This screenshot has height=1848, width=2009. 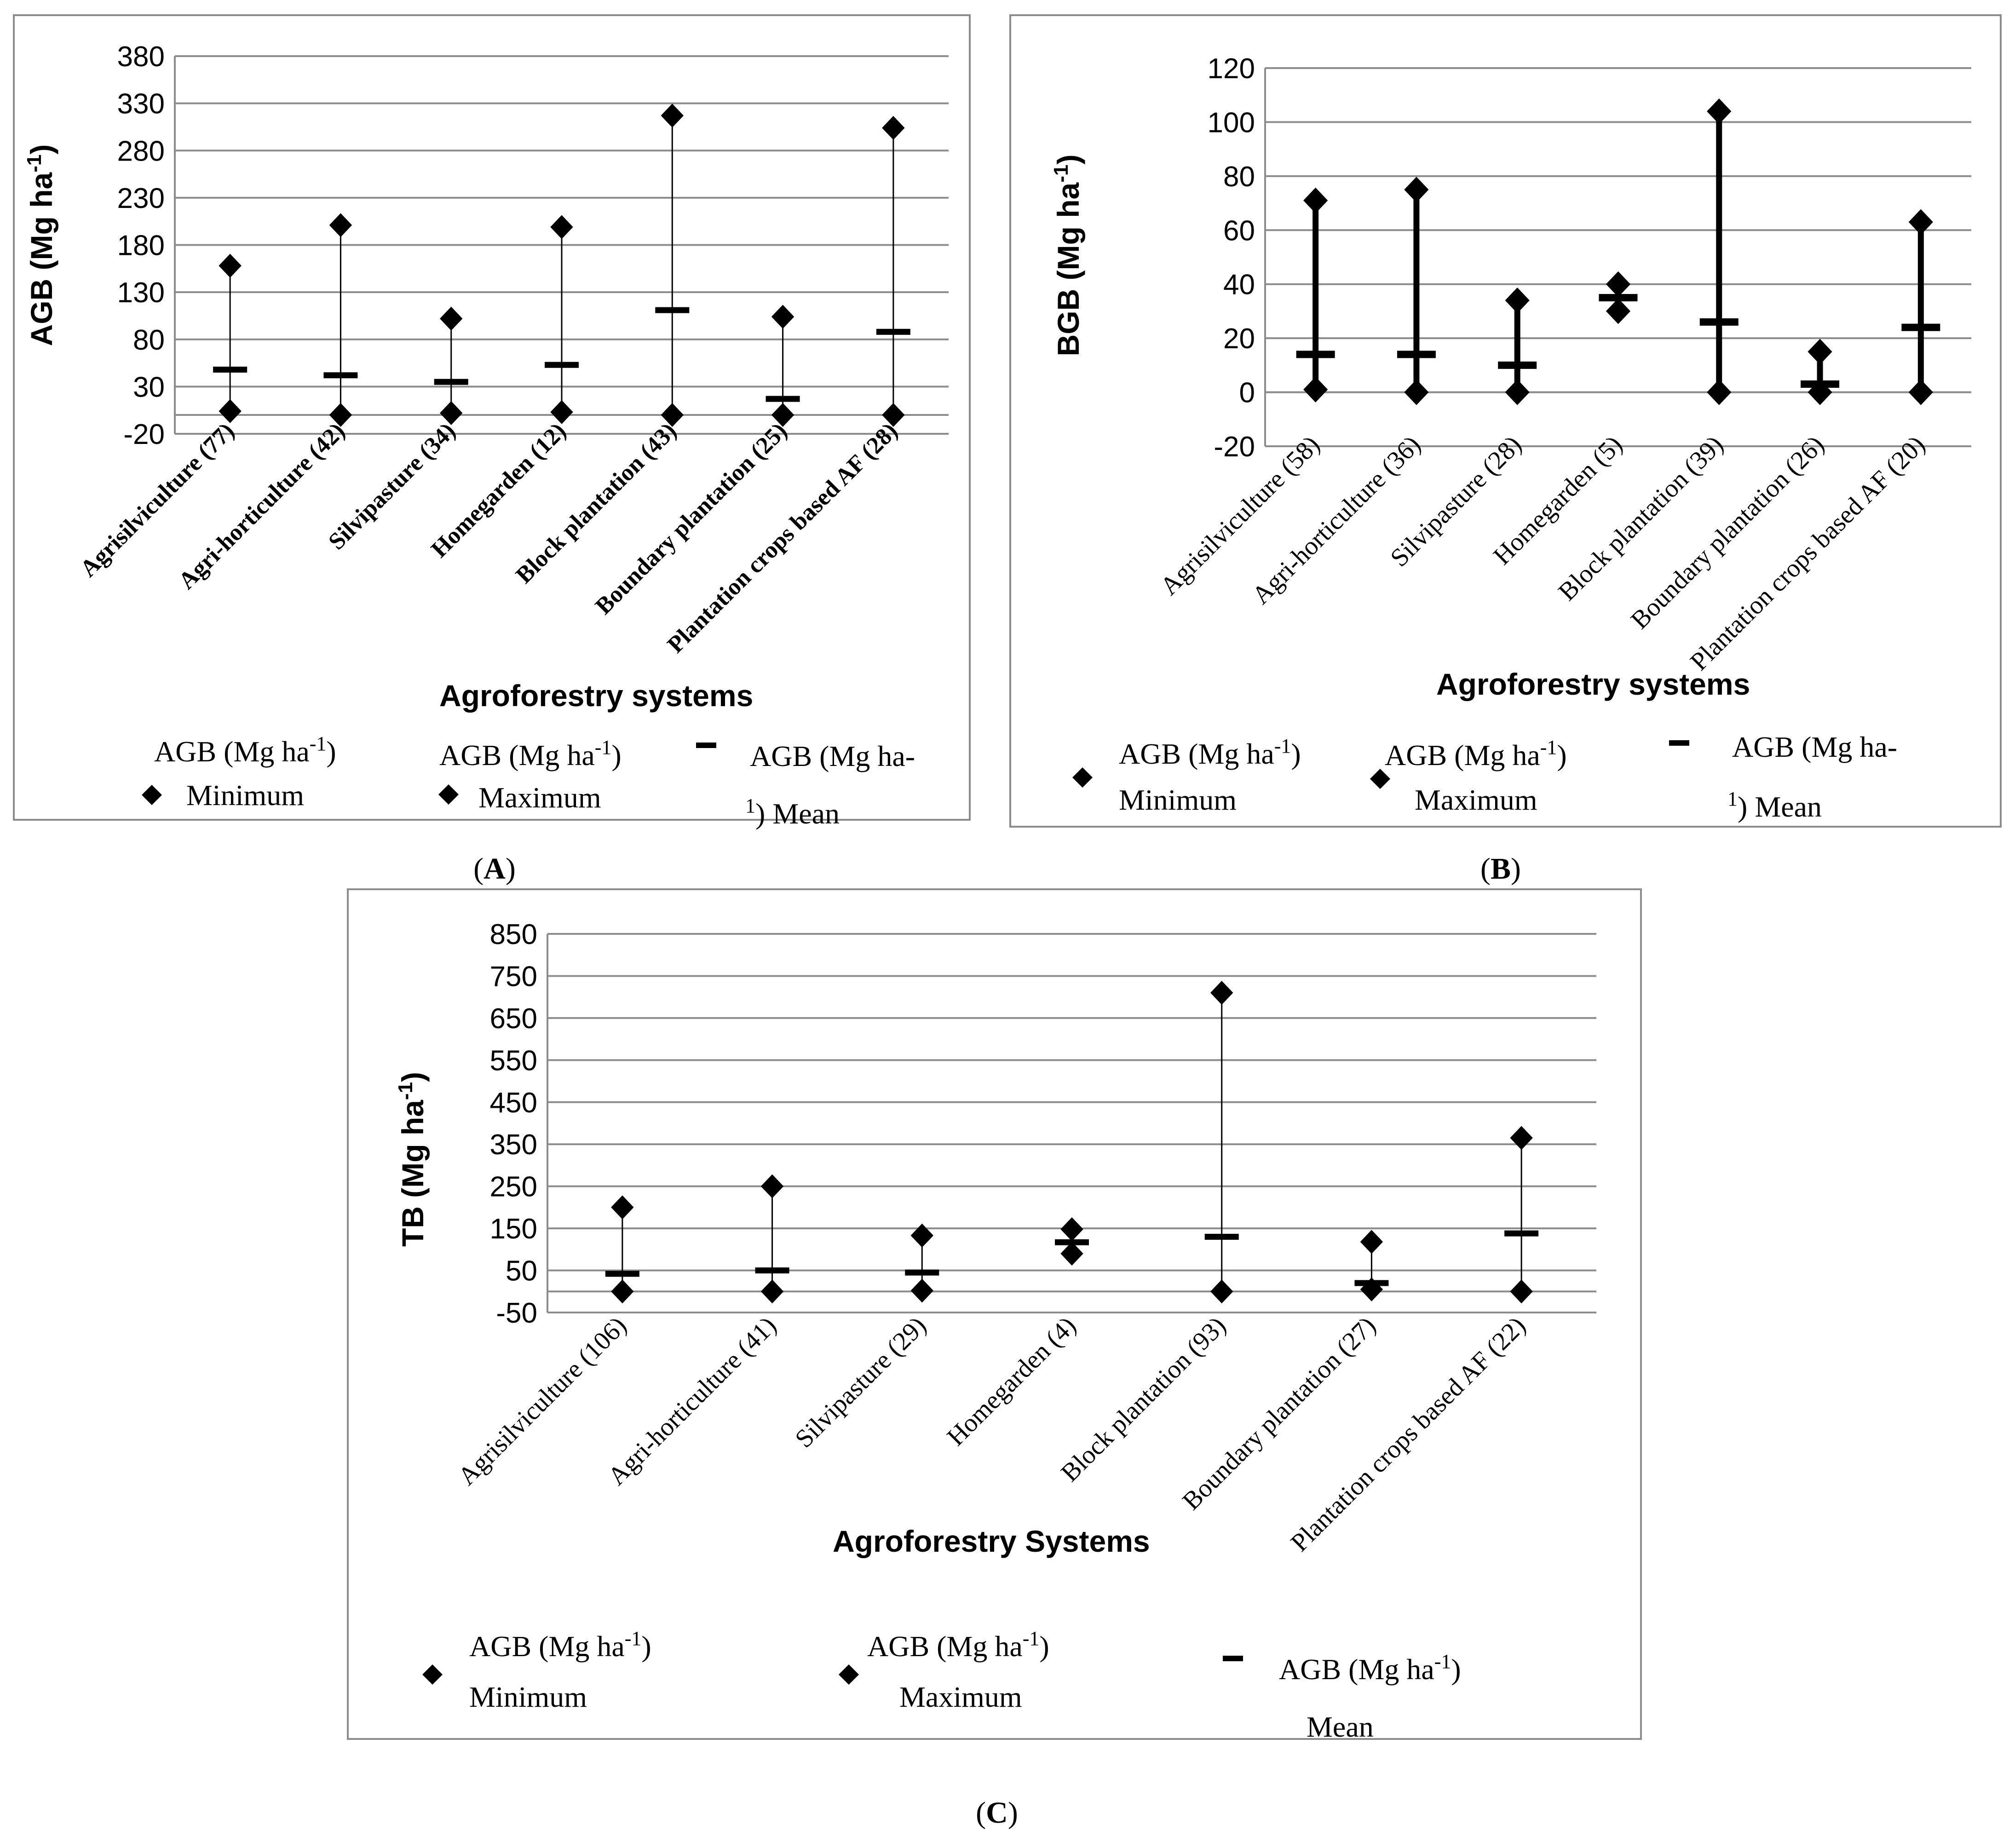 I want to click on x-axis-title: Agroforestry Systems, so click(x=992, y=1541).